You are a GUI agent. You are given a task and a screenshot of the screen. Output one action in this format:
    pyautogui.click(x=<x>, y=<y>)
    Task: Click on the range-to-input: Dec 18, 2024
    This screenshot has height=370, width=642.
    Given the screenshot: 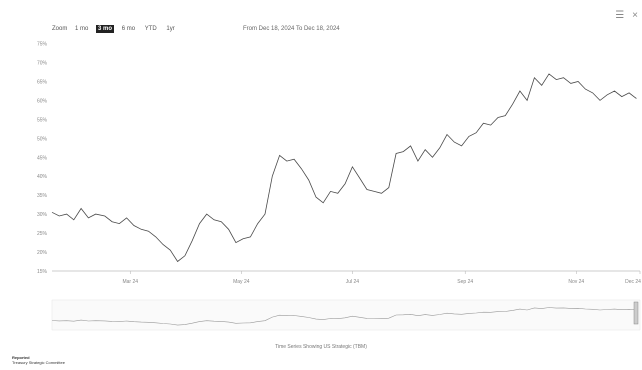 What is the action you would take?
    pyautogui.click(x=321, y=29)
    